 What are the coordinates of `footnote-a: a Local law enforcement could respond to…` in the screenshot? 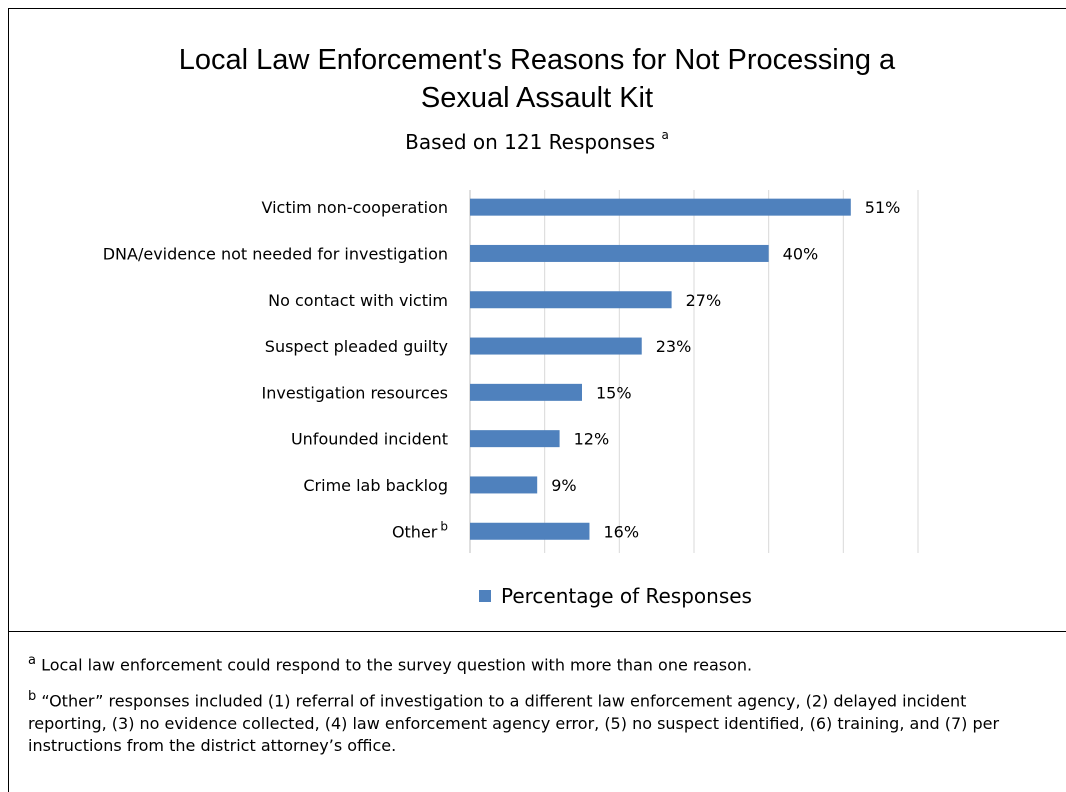 It's located at (538, 663).